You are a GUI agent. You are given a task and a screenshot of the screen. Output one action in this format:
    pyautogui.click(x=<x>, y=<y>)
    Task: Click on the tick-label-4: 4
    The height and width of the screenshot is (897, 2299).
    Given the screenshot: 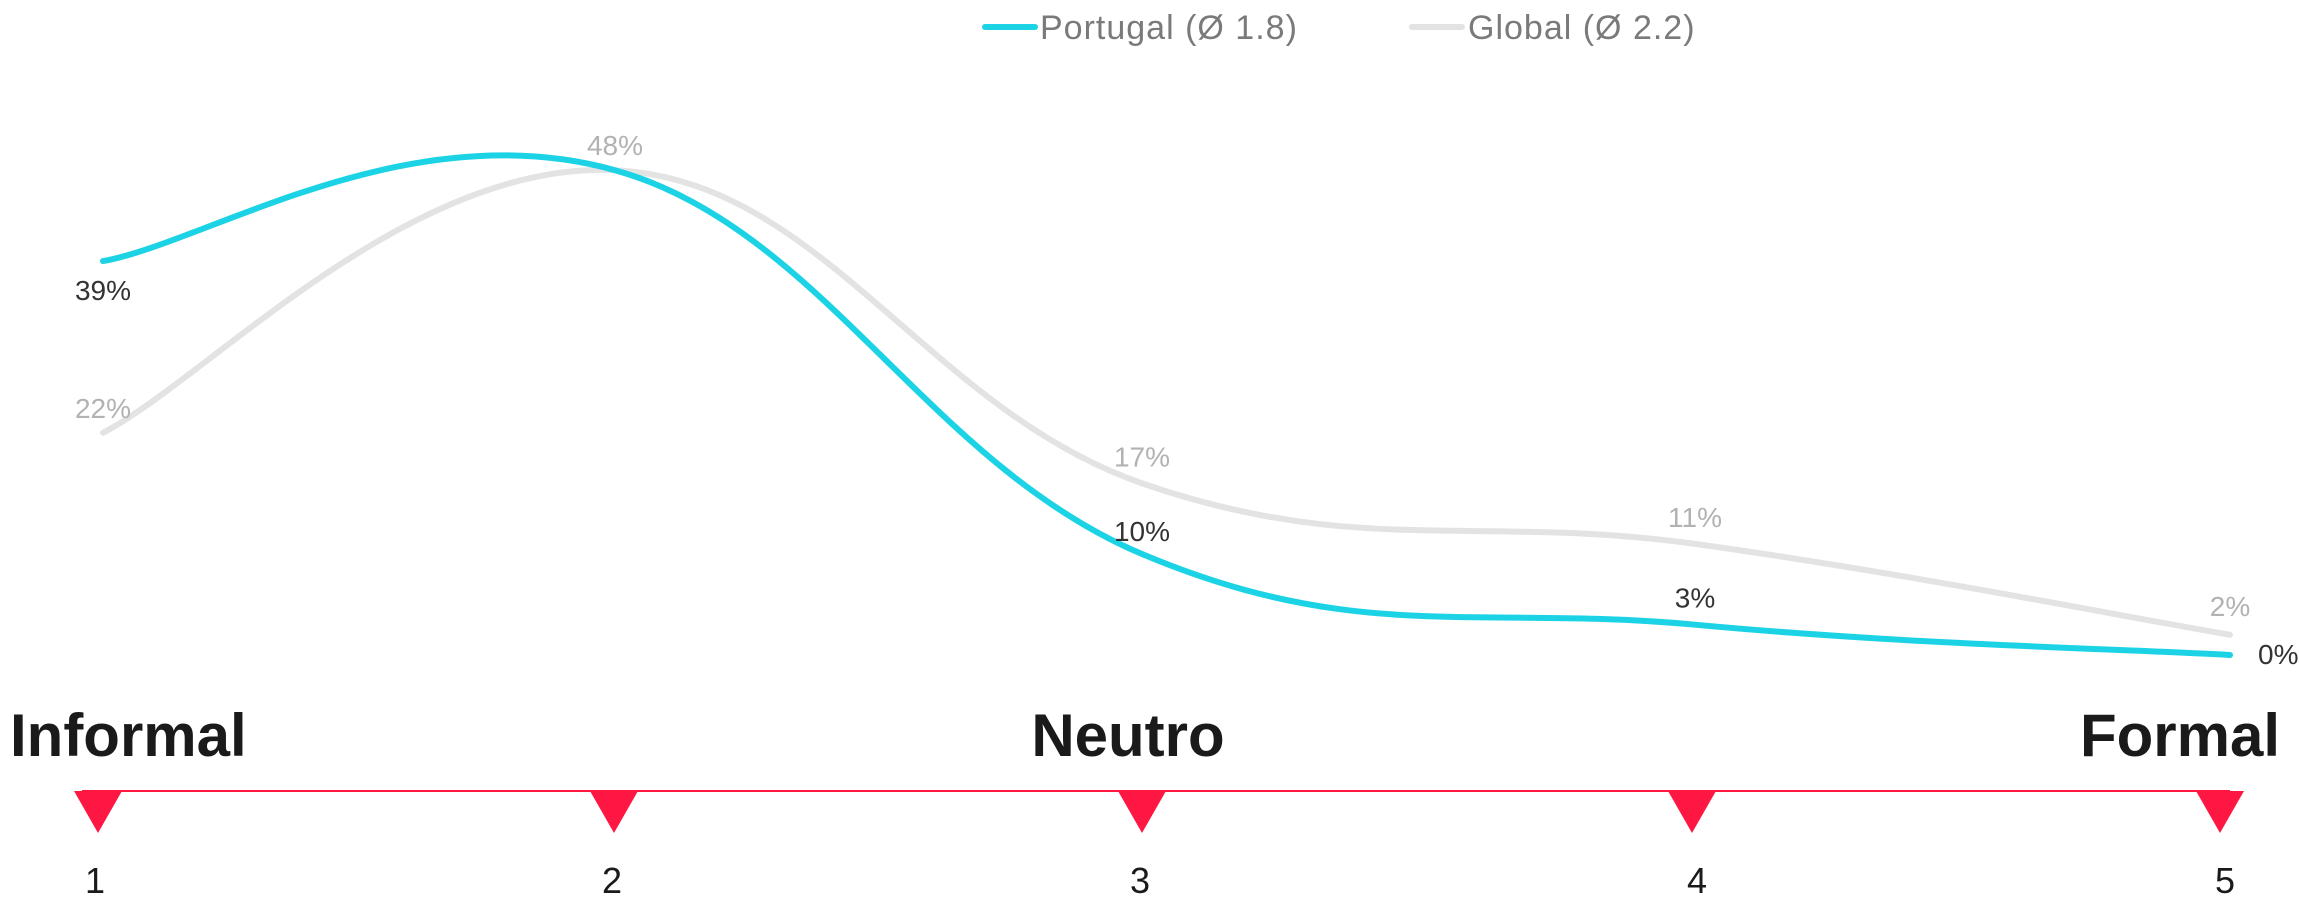 What is the action you would take?
    pyautogui.click(x=1697, y=878)
    